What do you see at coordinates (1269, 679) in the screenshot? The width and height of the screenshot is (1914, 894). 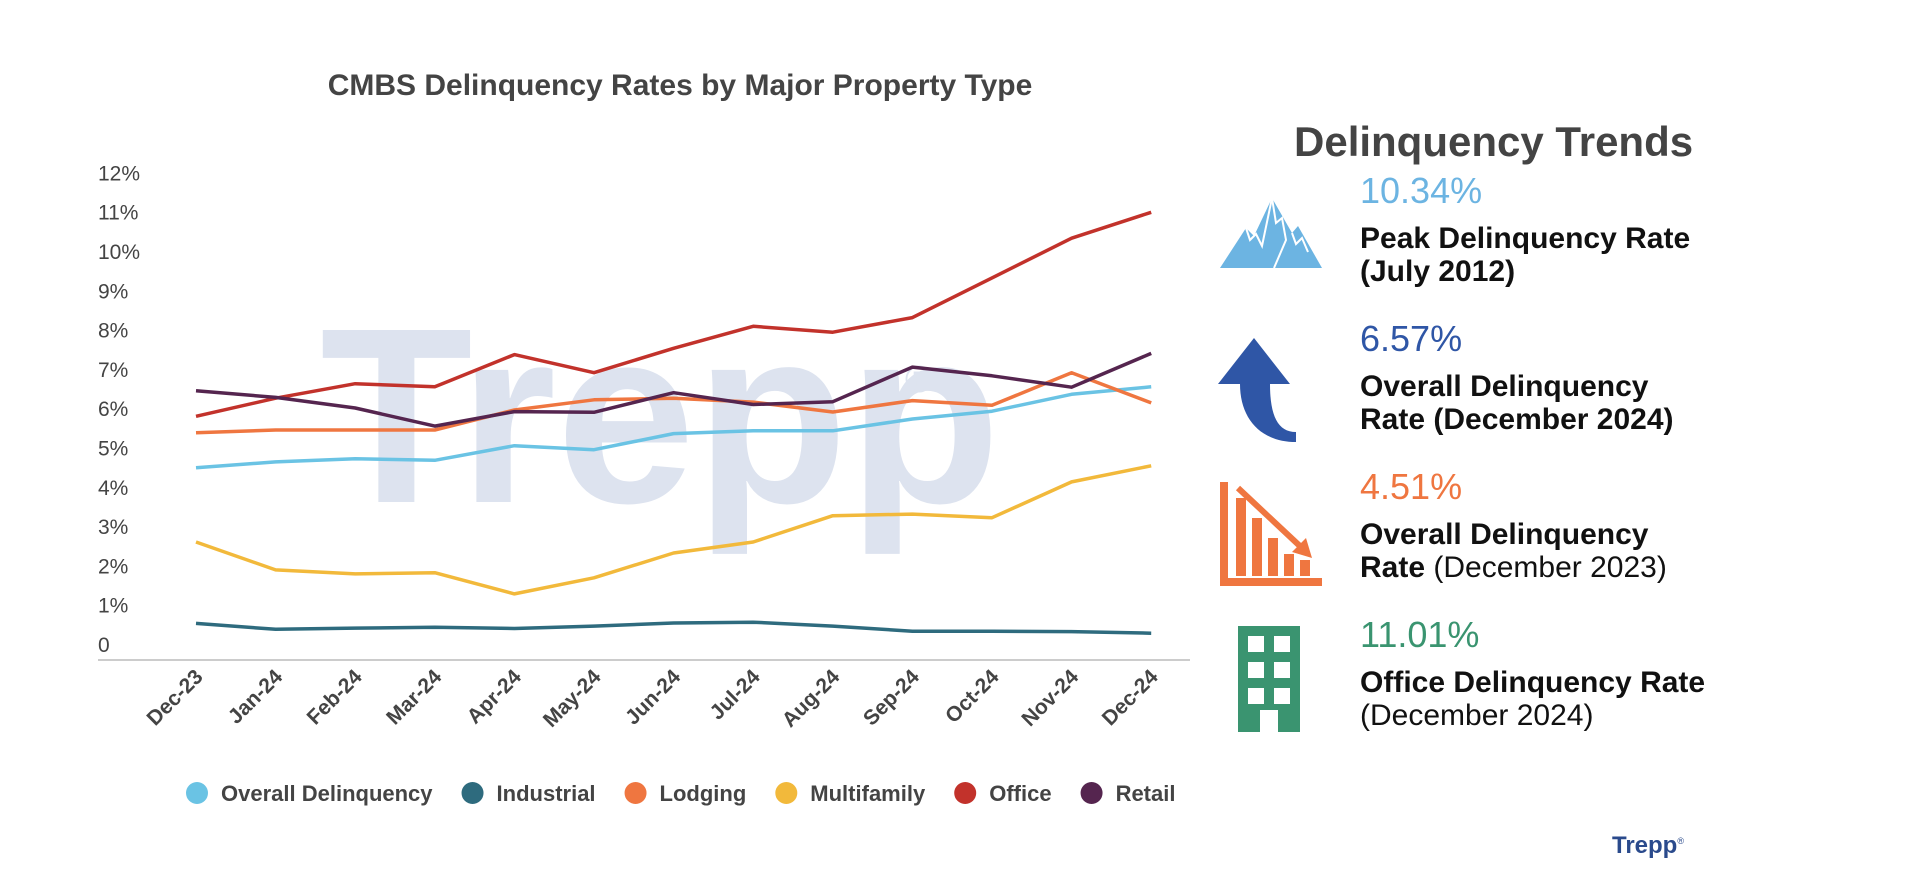 I see `office-building-icon` at bounding box center [1269, 679].